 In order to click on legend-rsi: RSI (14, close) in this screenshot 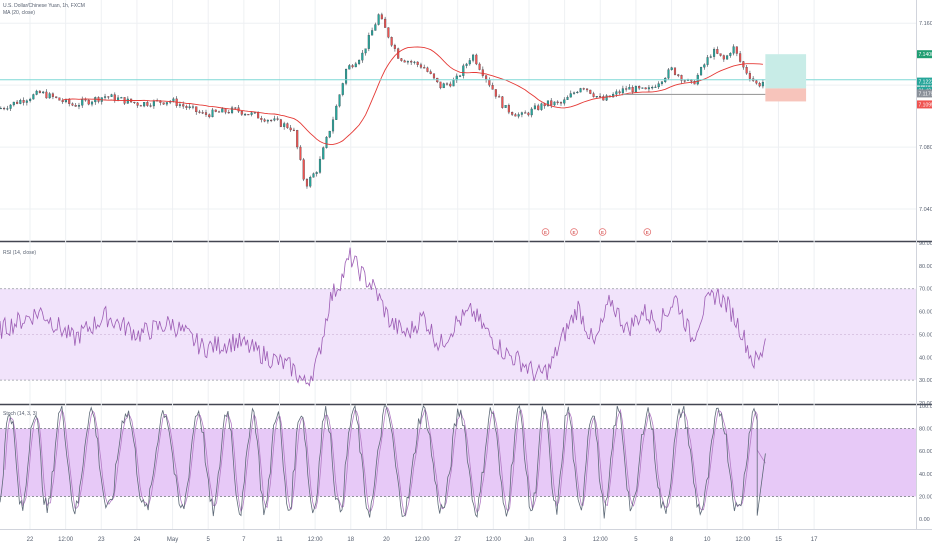, I will do `click(19, 253)`.